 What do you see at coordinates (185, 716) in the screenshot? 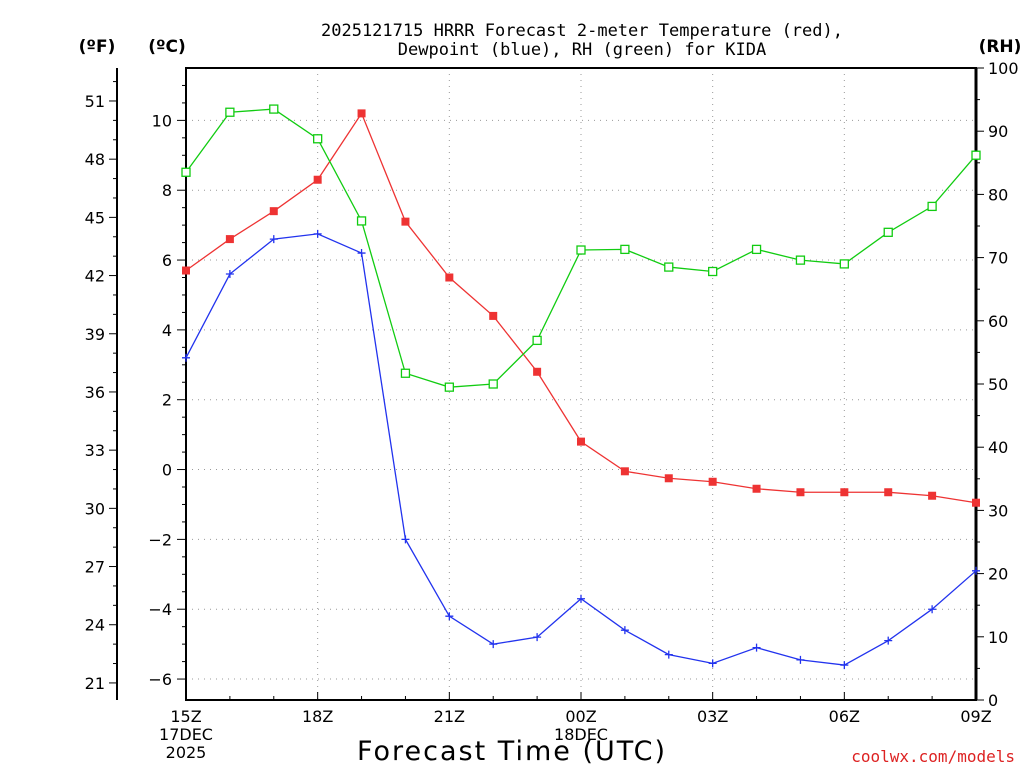
I see `x-tick-label: 15Z` at bounding box center [185, 716].